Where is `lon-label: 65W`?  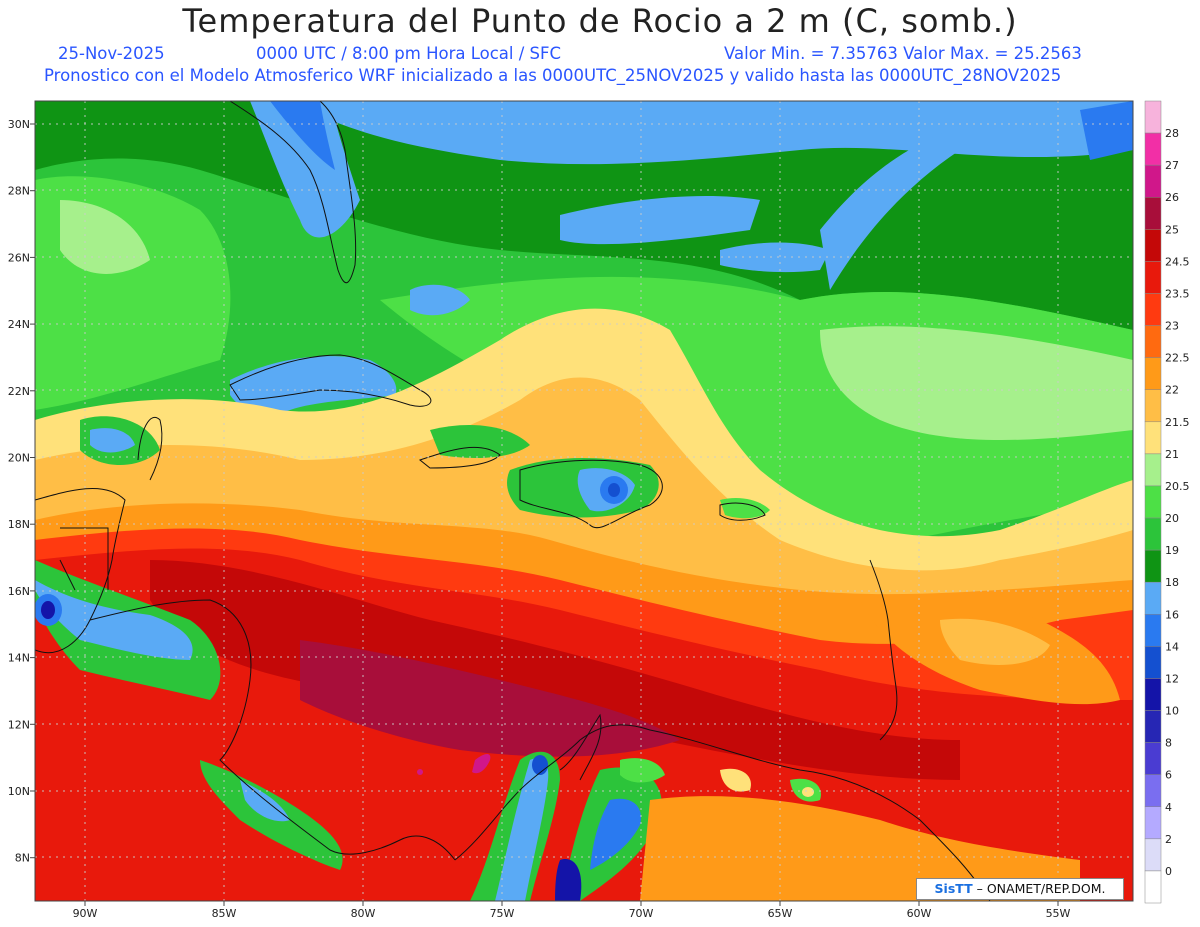 lon-label: 65W is located at coordinates (780, 913).